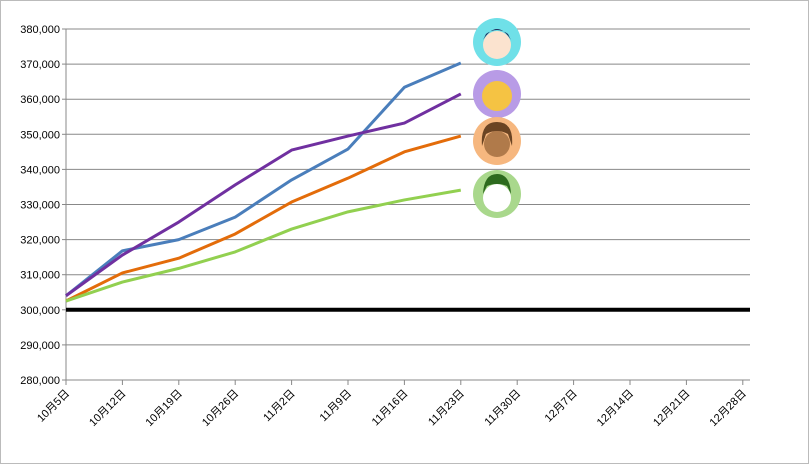 The height and width of the screenshot is (470, 810). Describe the element at coordinates (40, 30) in the screenshot. I see `y-tick-label: 380,000` at that location.